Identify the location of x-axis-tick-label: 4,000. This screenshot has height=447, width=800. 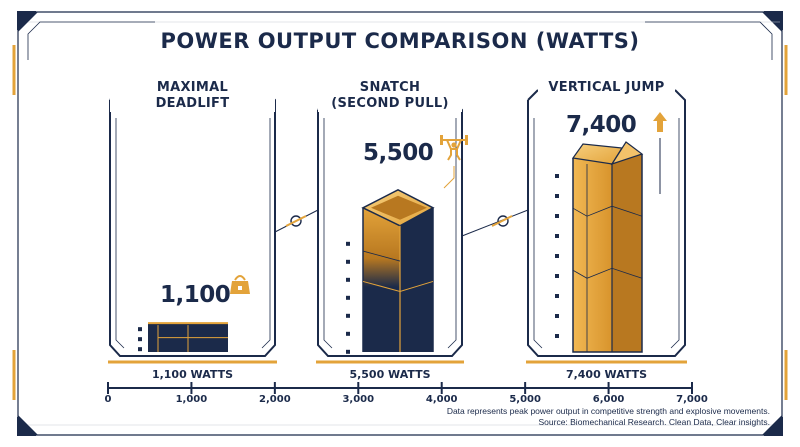
(441, 399).